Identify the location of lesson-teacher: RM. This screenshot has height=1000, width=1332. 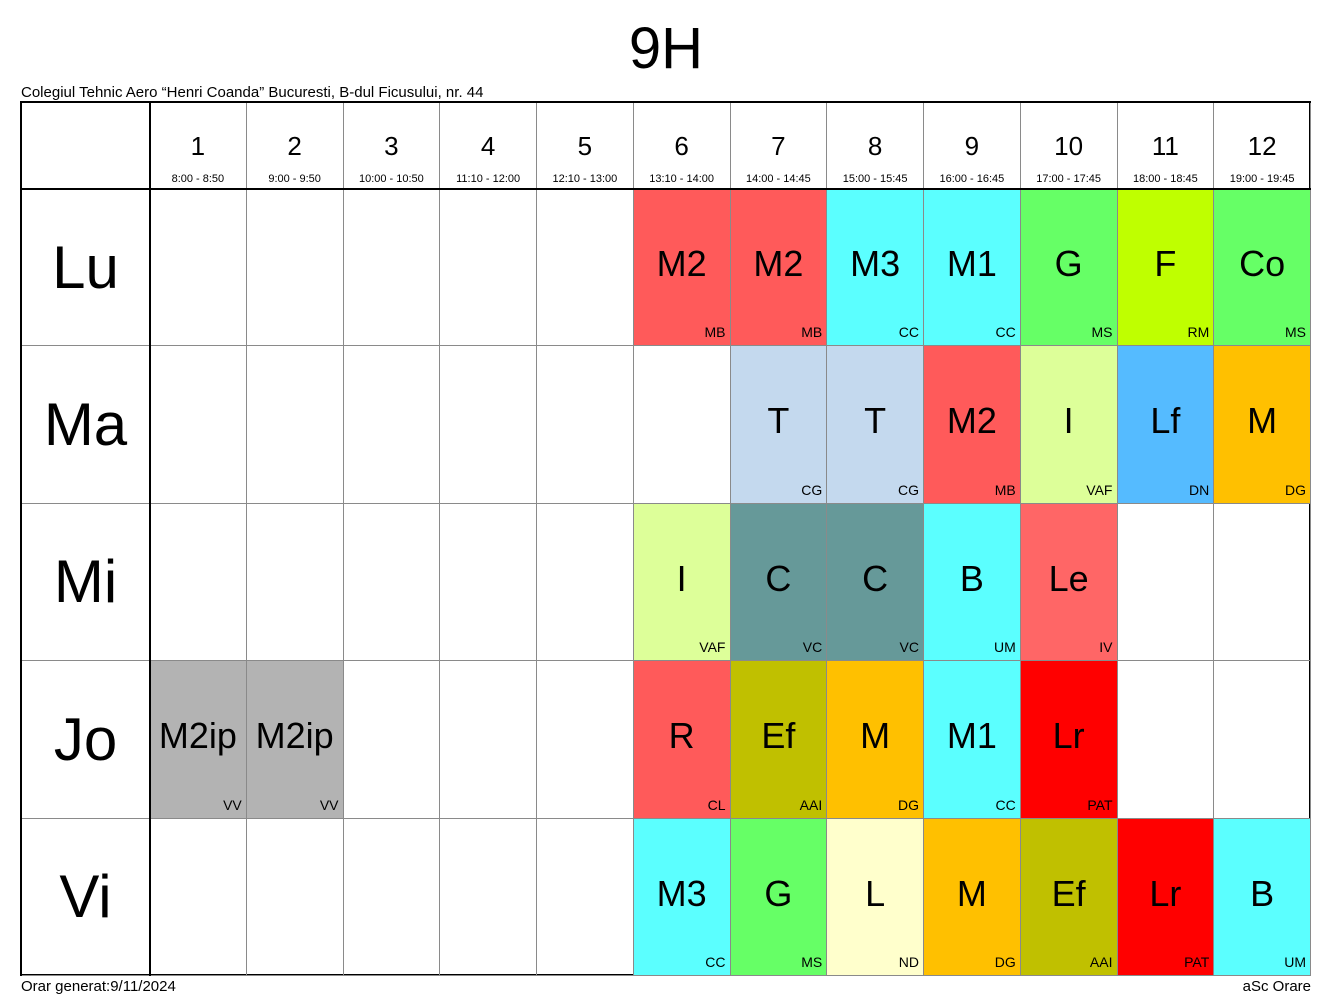
(1198, 332).